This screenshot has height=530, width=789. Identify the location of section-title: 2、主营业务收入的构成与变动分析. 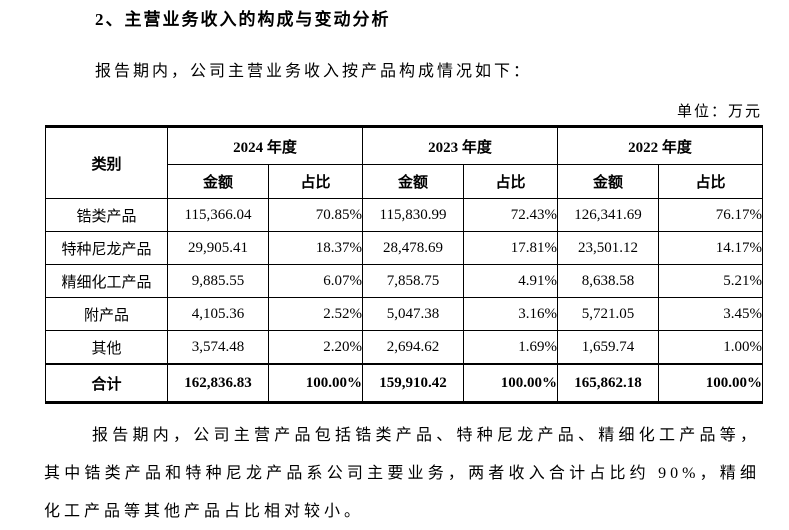
(243, 19).